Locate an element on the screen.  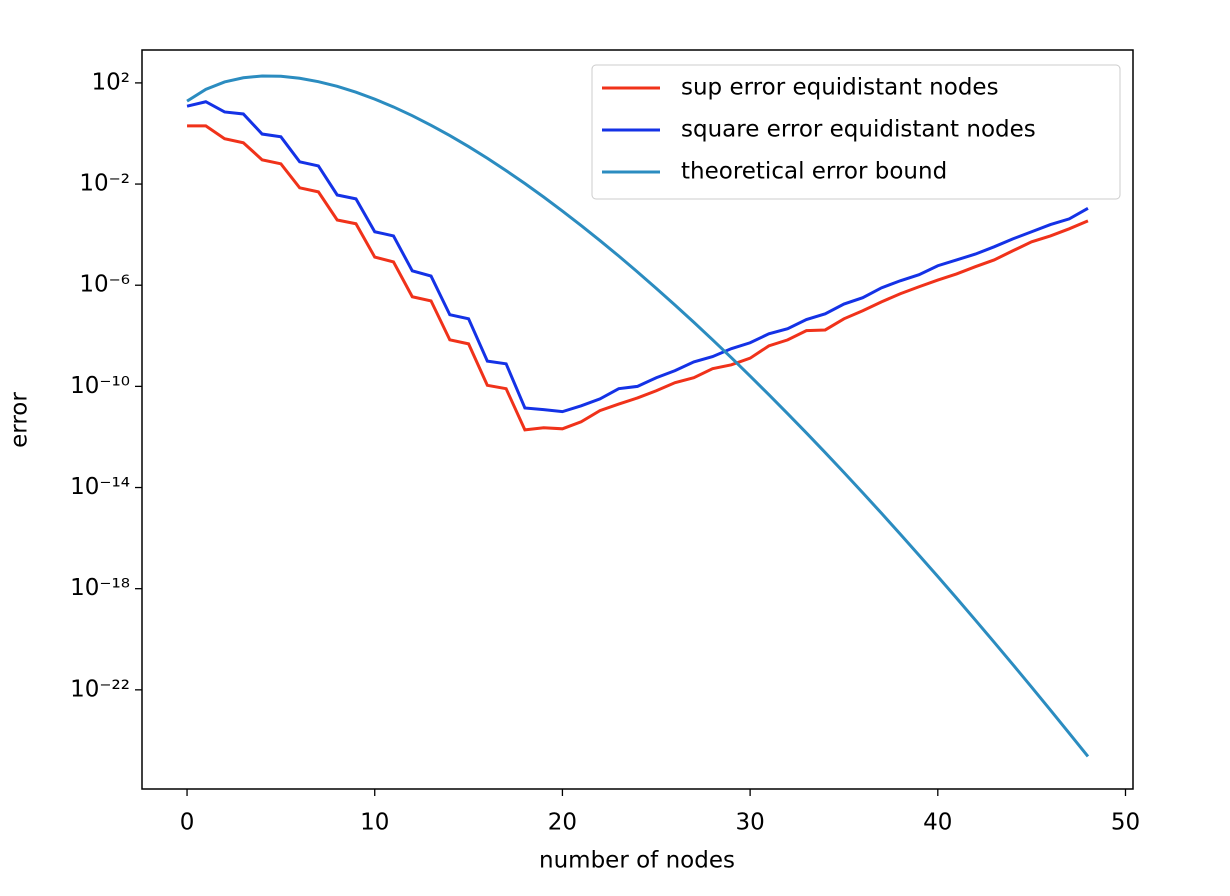
y-tick-label: 10⁻² is located at coordinates (104, 184).